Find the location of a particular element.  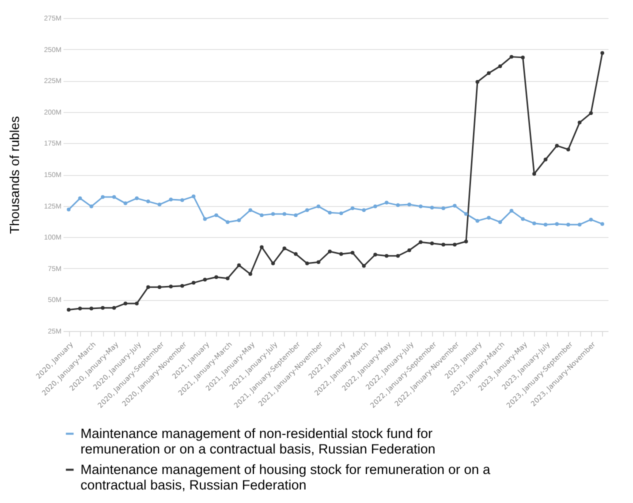

legend-label: Maintenance management of housing stock for remuneration or on a contractual basis, Russian Federation is located at coordinates (285, 477).